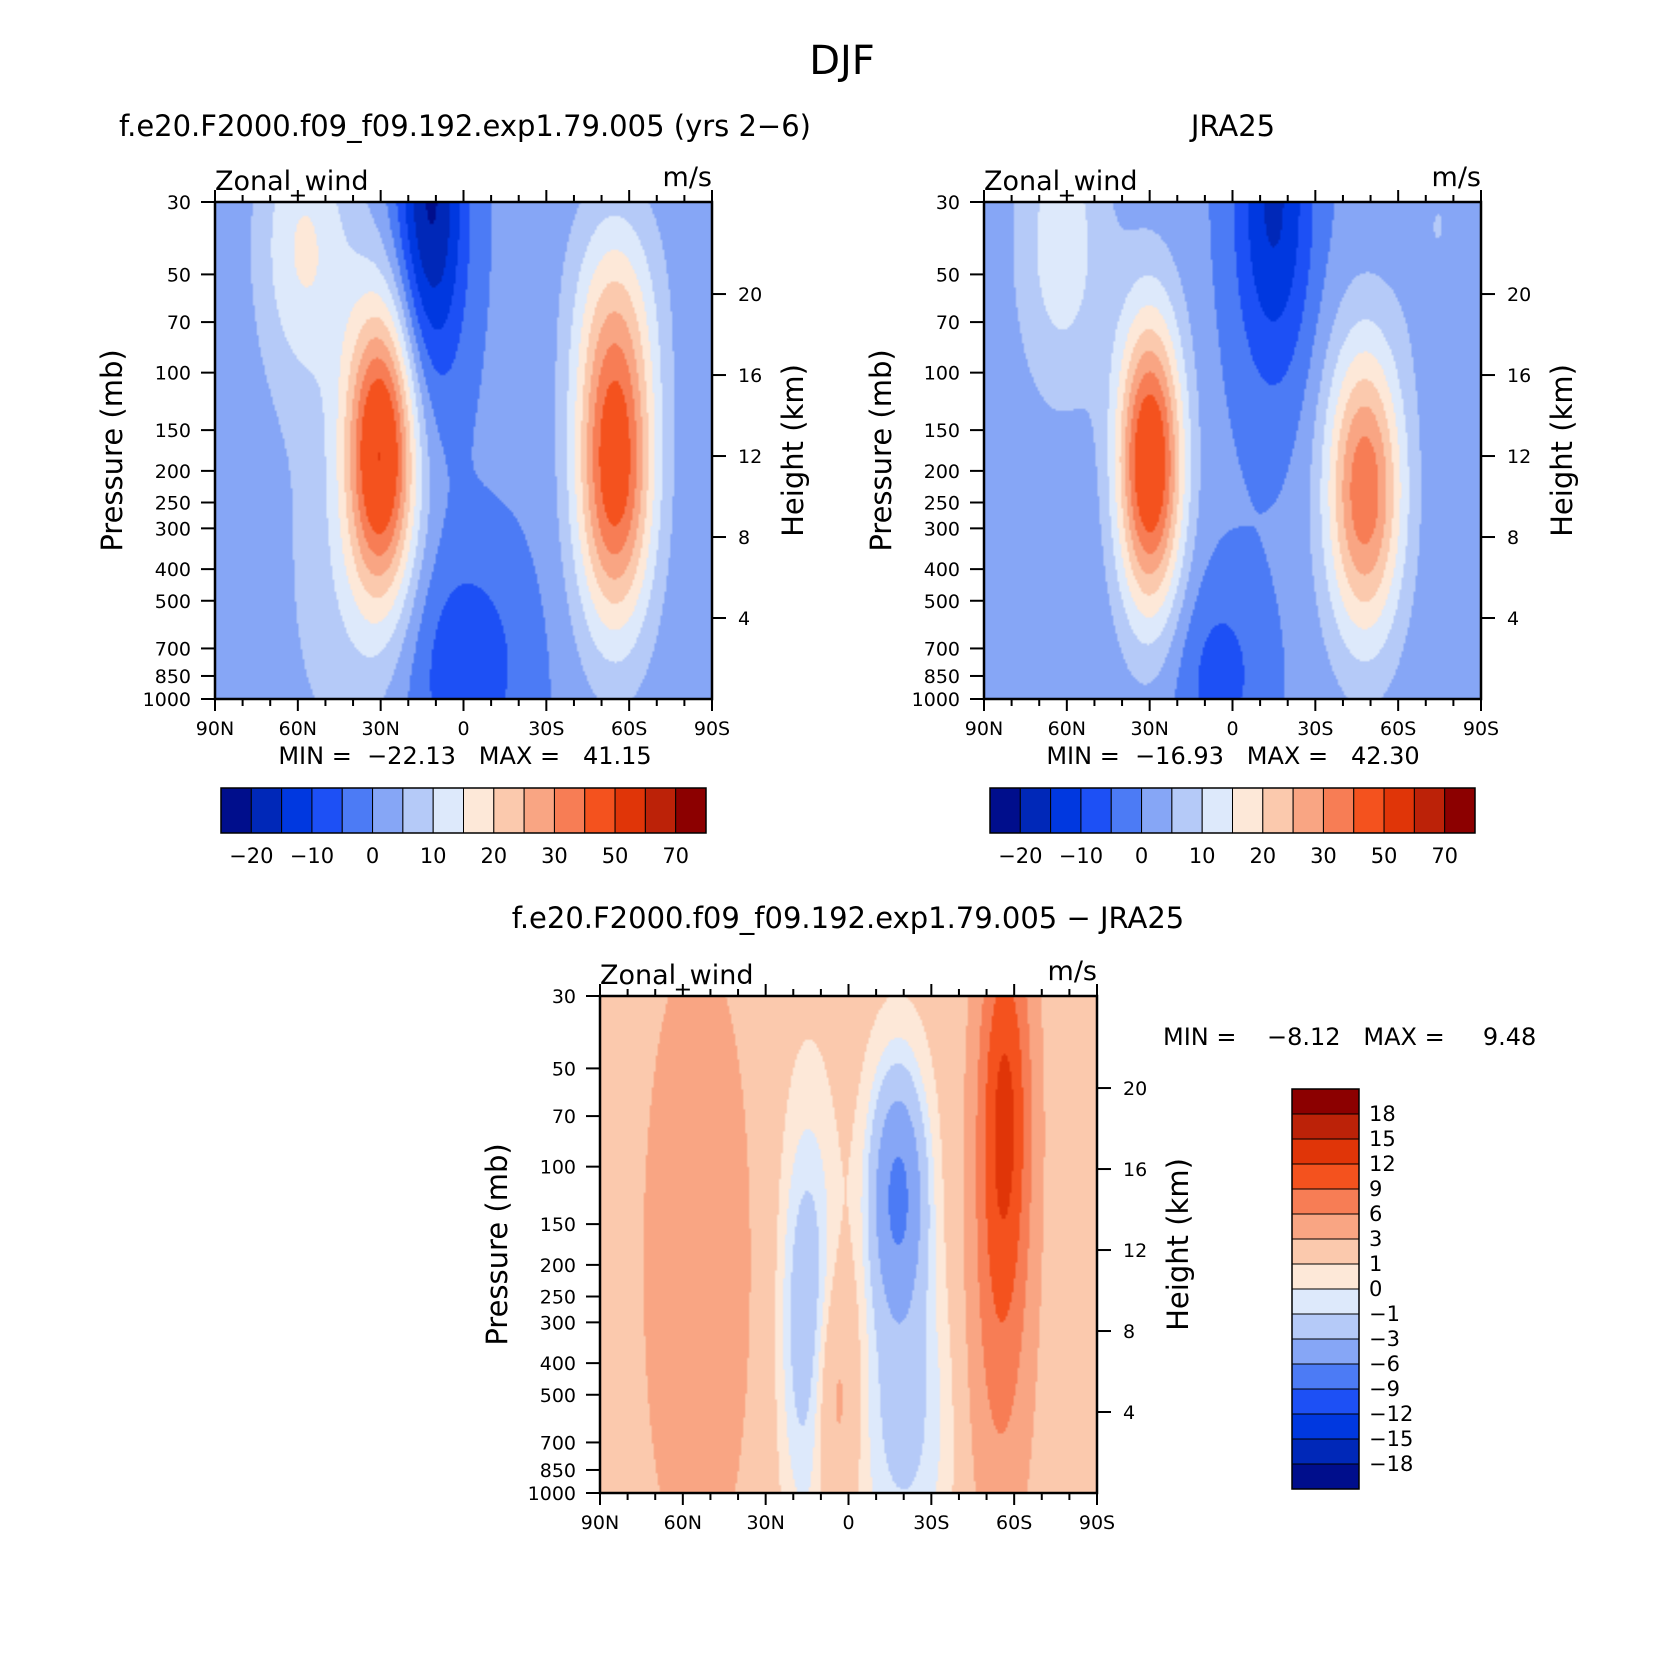 The height and width of the screenshot is (1672, 1674). I want to click on min-max-label: MIN = −8.12 MAX = 9.48, so click(1349, 1037).